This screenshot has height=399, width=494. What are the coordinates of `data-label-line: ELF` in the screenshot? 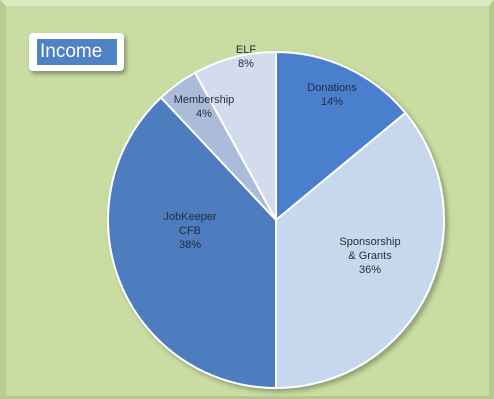 It's located at (246, 50).